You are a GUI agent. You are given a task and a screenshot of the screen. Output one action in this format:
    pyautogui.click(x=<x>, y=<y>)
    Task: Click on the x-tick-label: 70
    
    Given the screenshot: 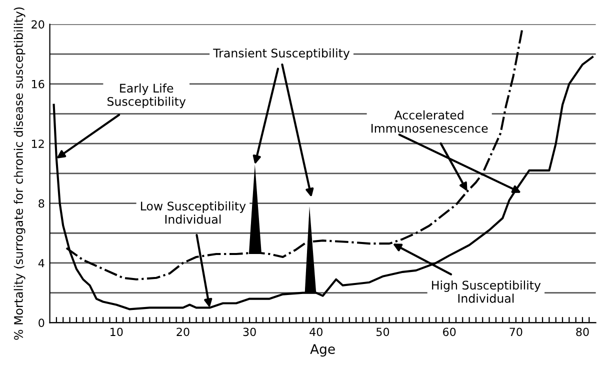 What is the action you would take?
    pyautogui.click(x=516, y=332)
    